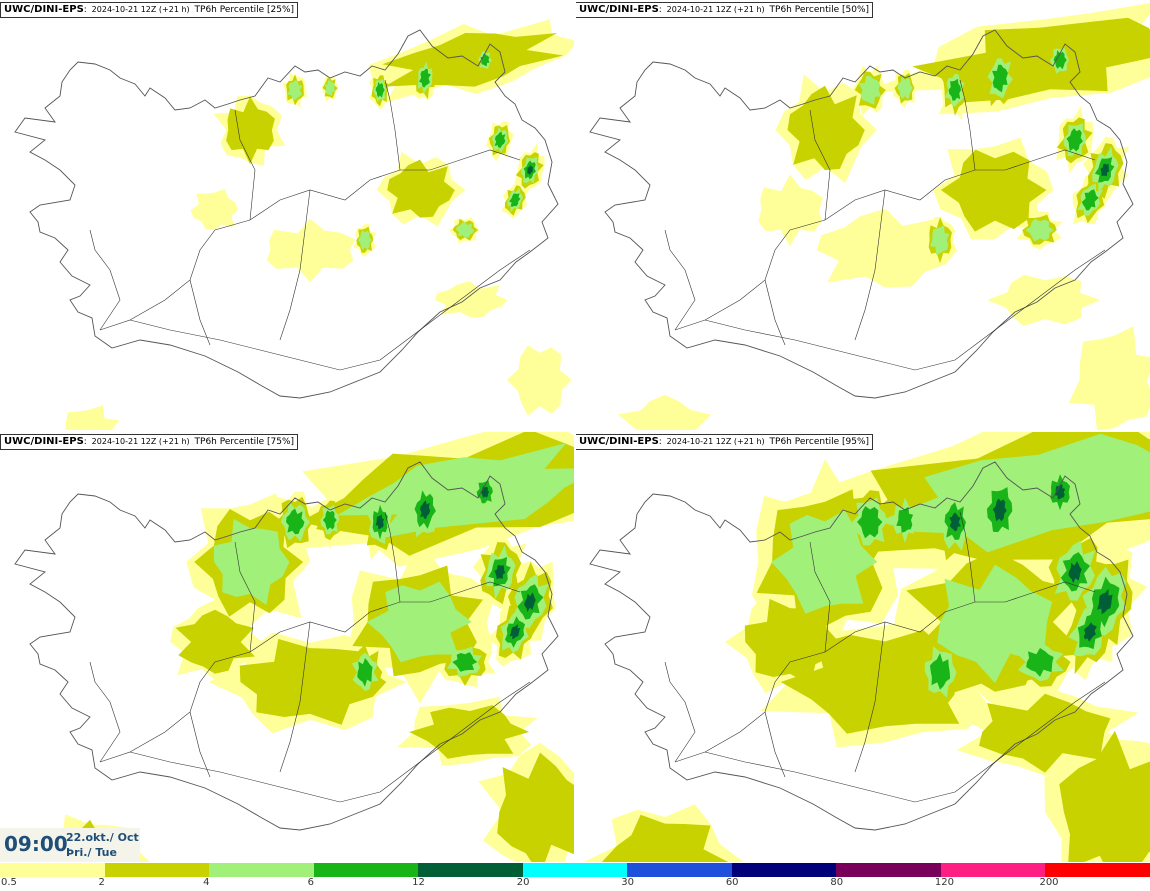  What do you see at coordinates (1049, 882) in the screenshot?
I see `colorbar-tick-label: 200` at bounding box center [1049, 882].